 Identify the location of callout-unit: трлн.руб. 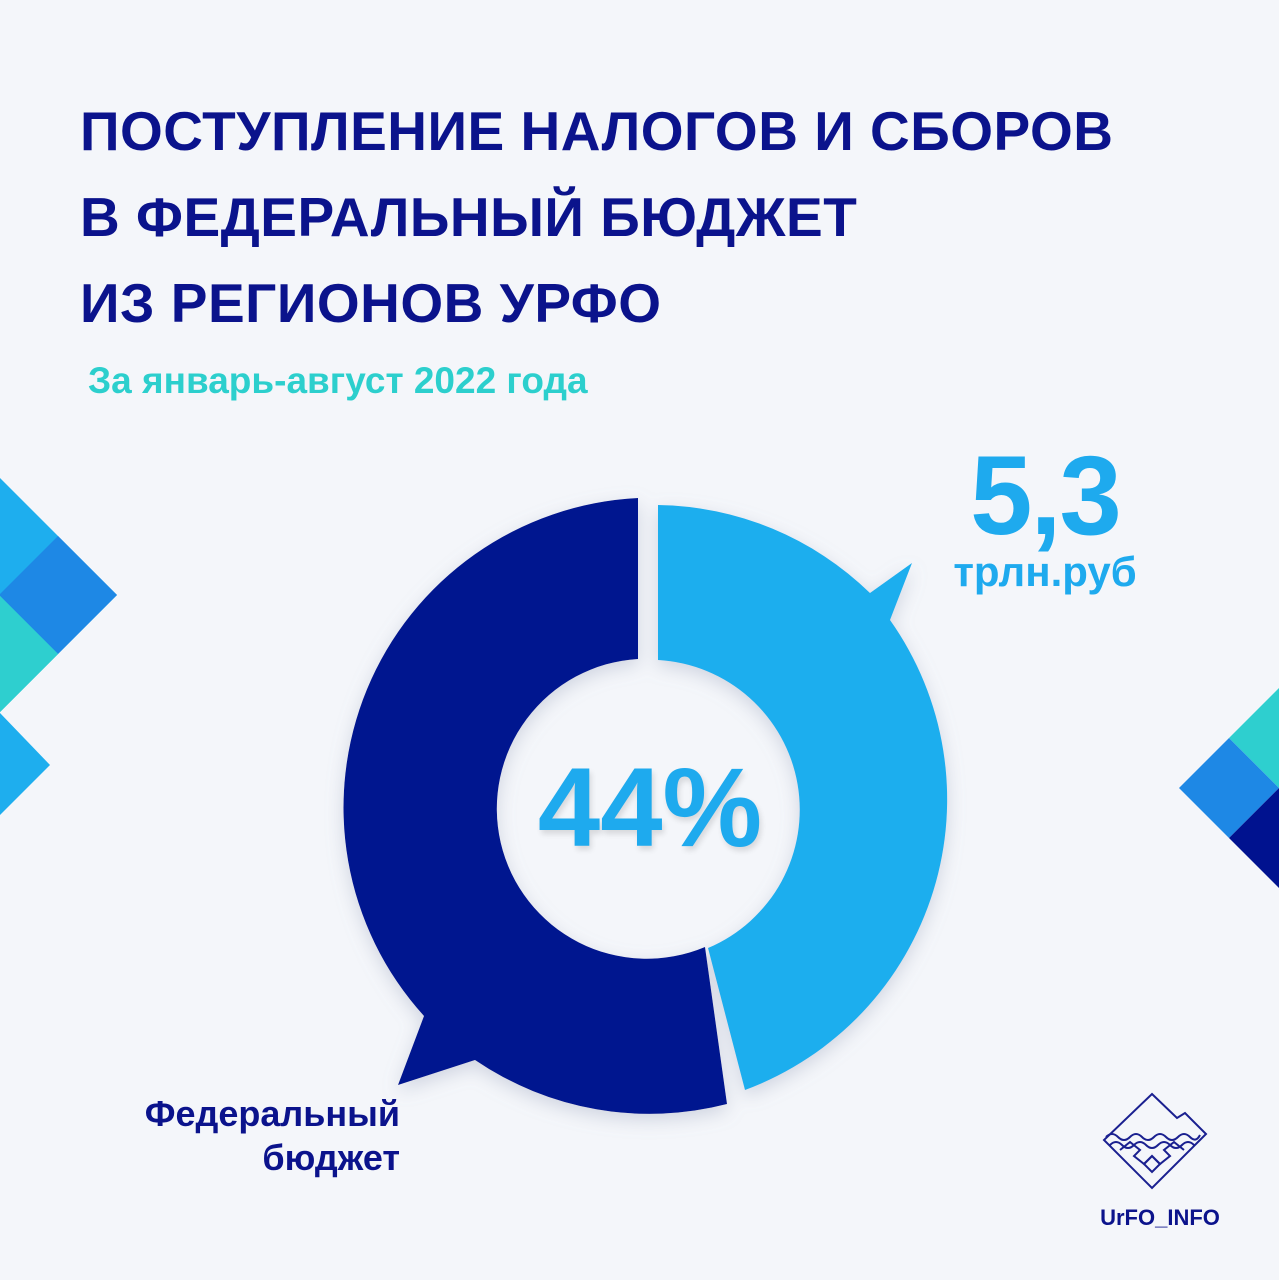
(1045, 571).